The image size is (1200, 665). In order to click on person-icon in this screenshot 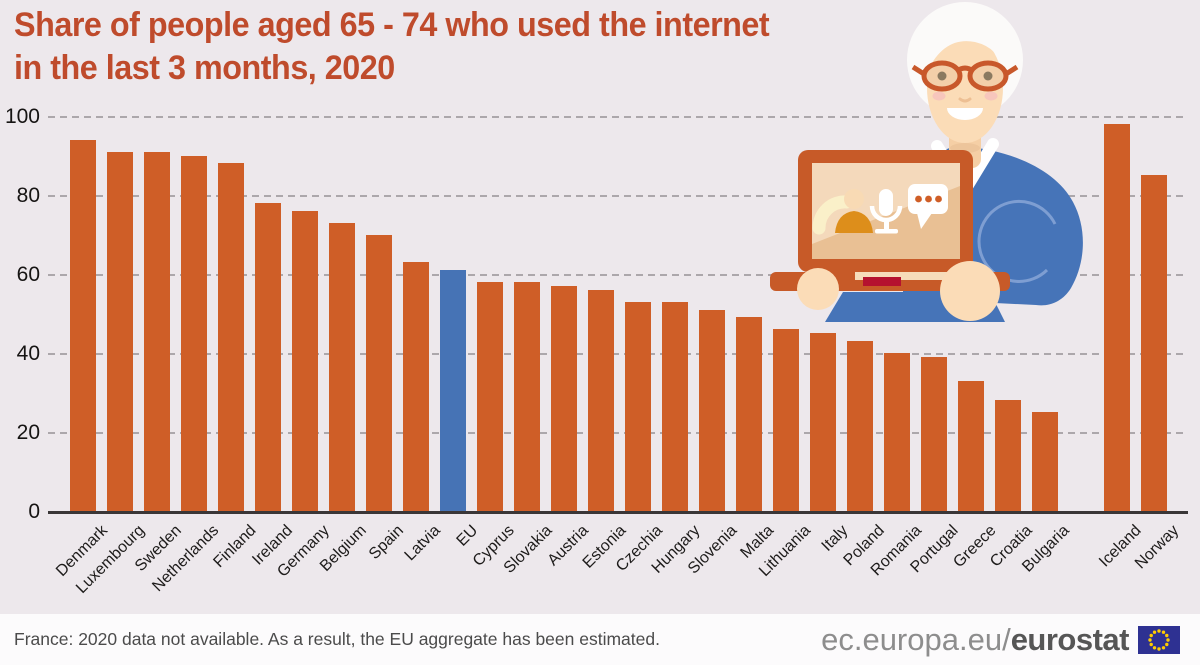, I will do `click(854, 211)`.